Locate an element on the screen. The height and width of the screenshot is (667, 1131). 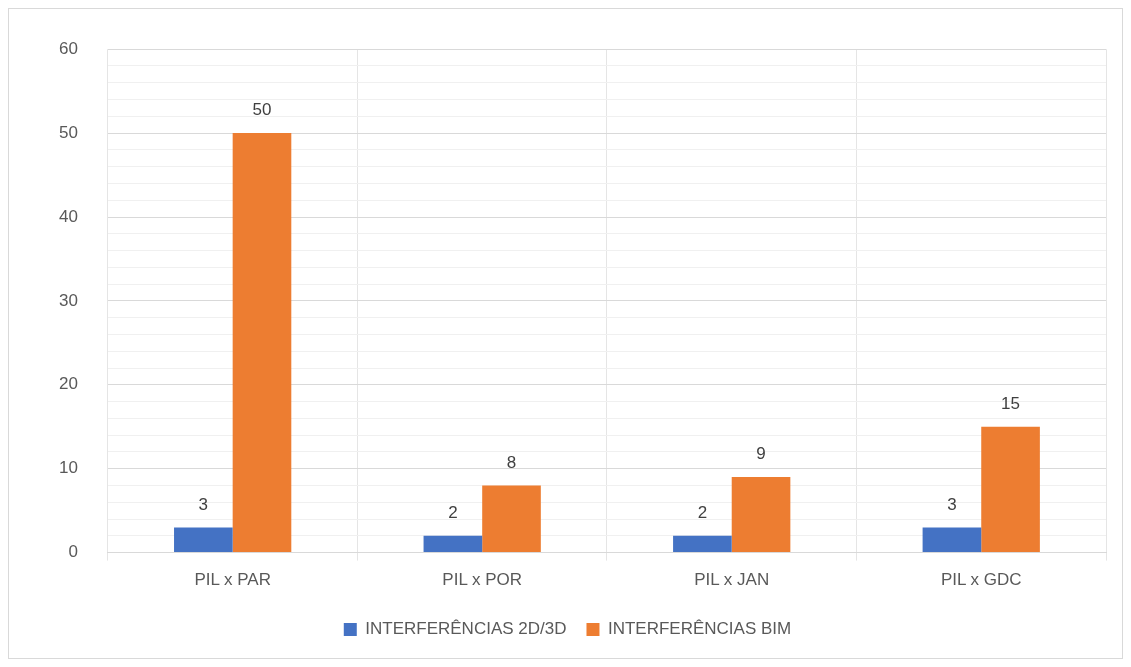
legend-label: INTERFERÊNCIAS 2D/3D is located at coordinates (466, 629).